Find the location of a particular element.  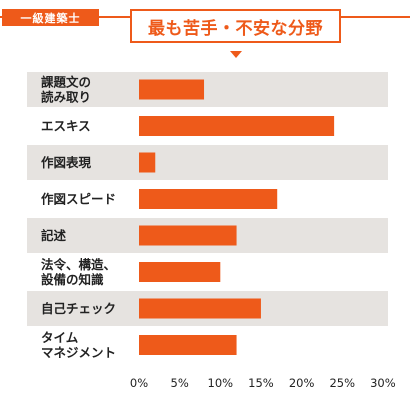

x-tick-label: 25% is located at coordinates (342, 383).